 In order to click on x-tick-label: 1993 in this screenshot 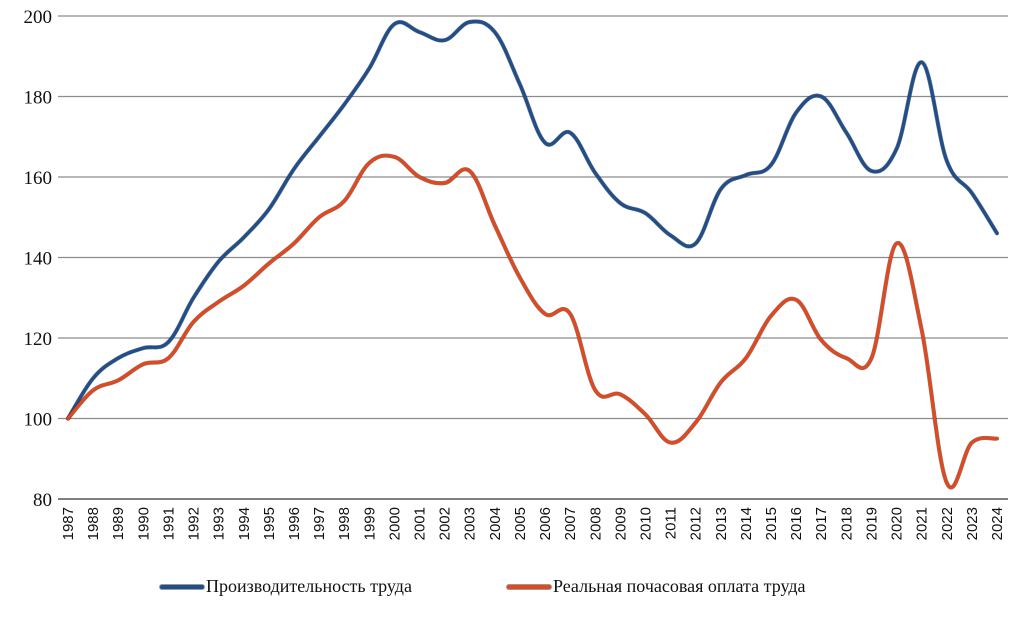, I will do `click(219, 523)`.